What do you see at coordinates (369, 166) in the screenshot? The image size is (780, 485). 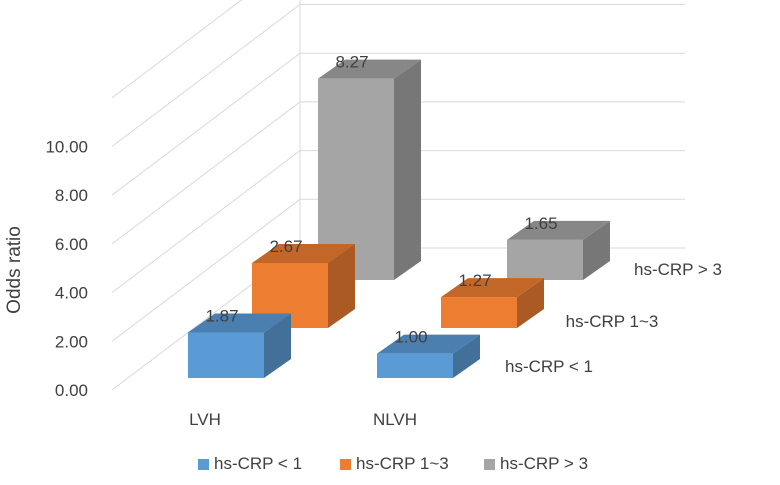 I see `bar-lvh-series-2: 8.27` at bounding box center [369, 166].